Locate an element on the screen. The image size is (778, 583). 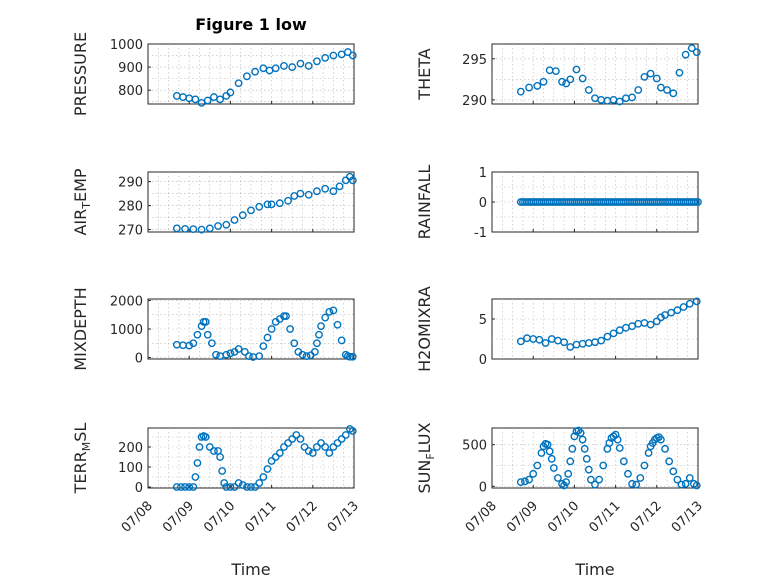
y-axis-label: THETA is located at coordinates (424, 74).